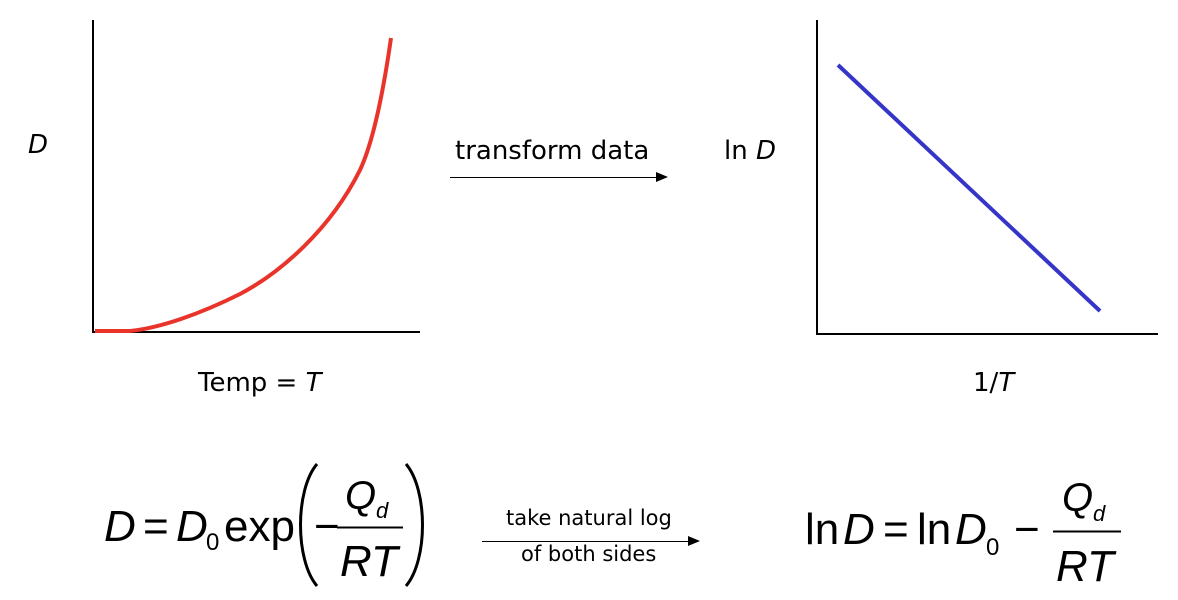 The image size is (1178, 600). Describe the element at coordinates (934, 529) in the screenshot. I see `right-eq-ln2: ln` at that location.